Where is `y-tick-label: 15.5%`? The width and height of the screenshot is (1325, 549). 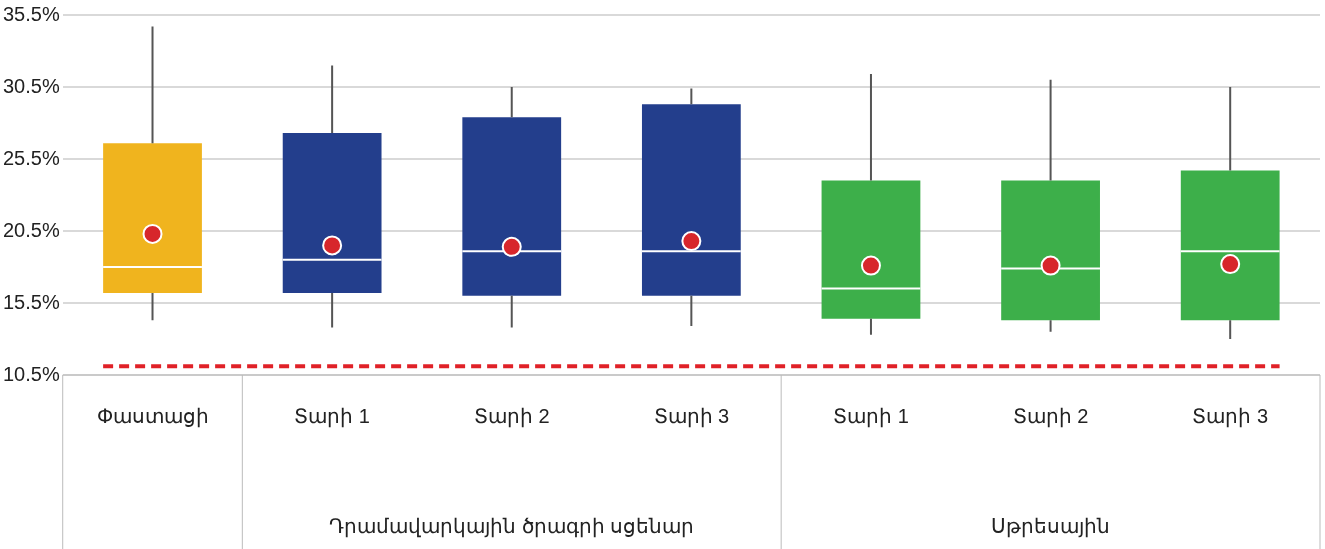
y-tick-label: 15.5% is located at coordinates (31, 301).